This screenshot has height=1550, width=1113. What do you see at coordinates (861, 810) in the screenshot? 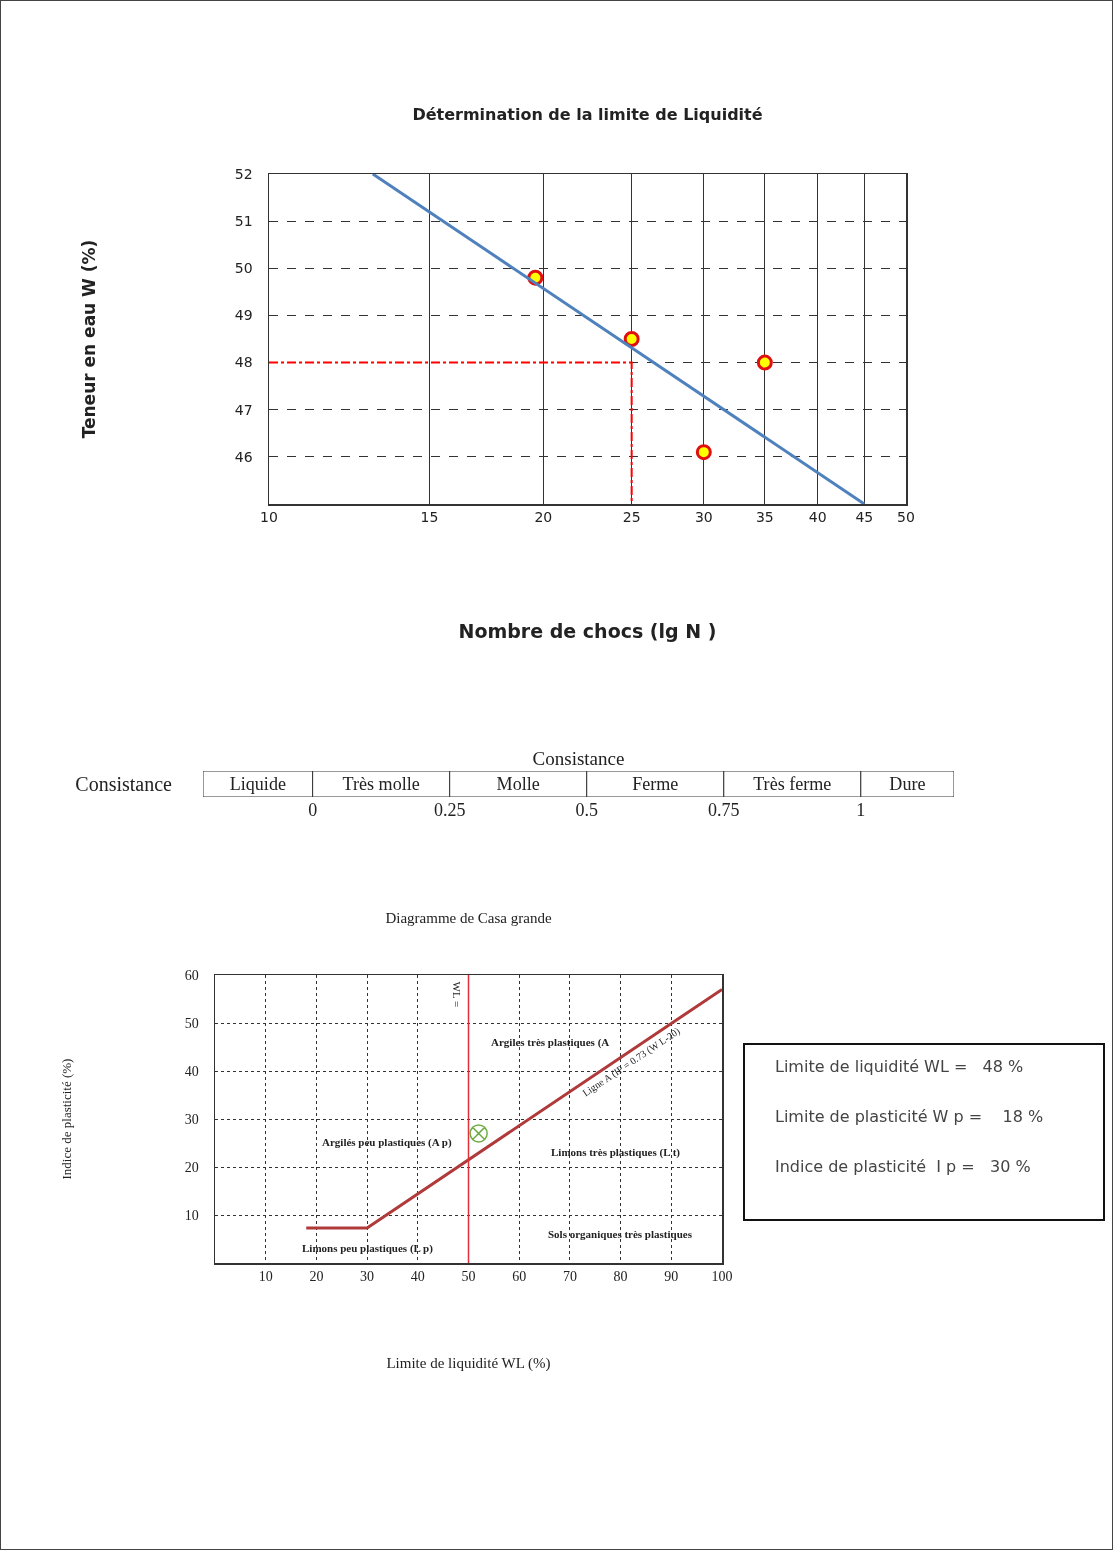
I see `x-tick-label: 1` at bounding box center [861, 810].